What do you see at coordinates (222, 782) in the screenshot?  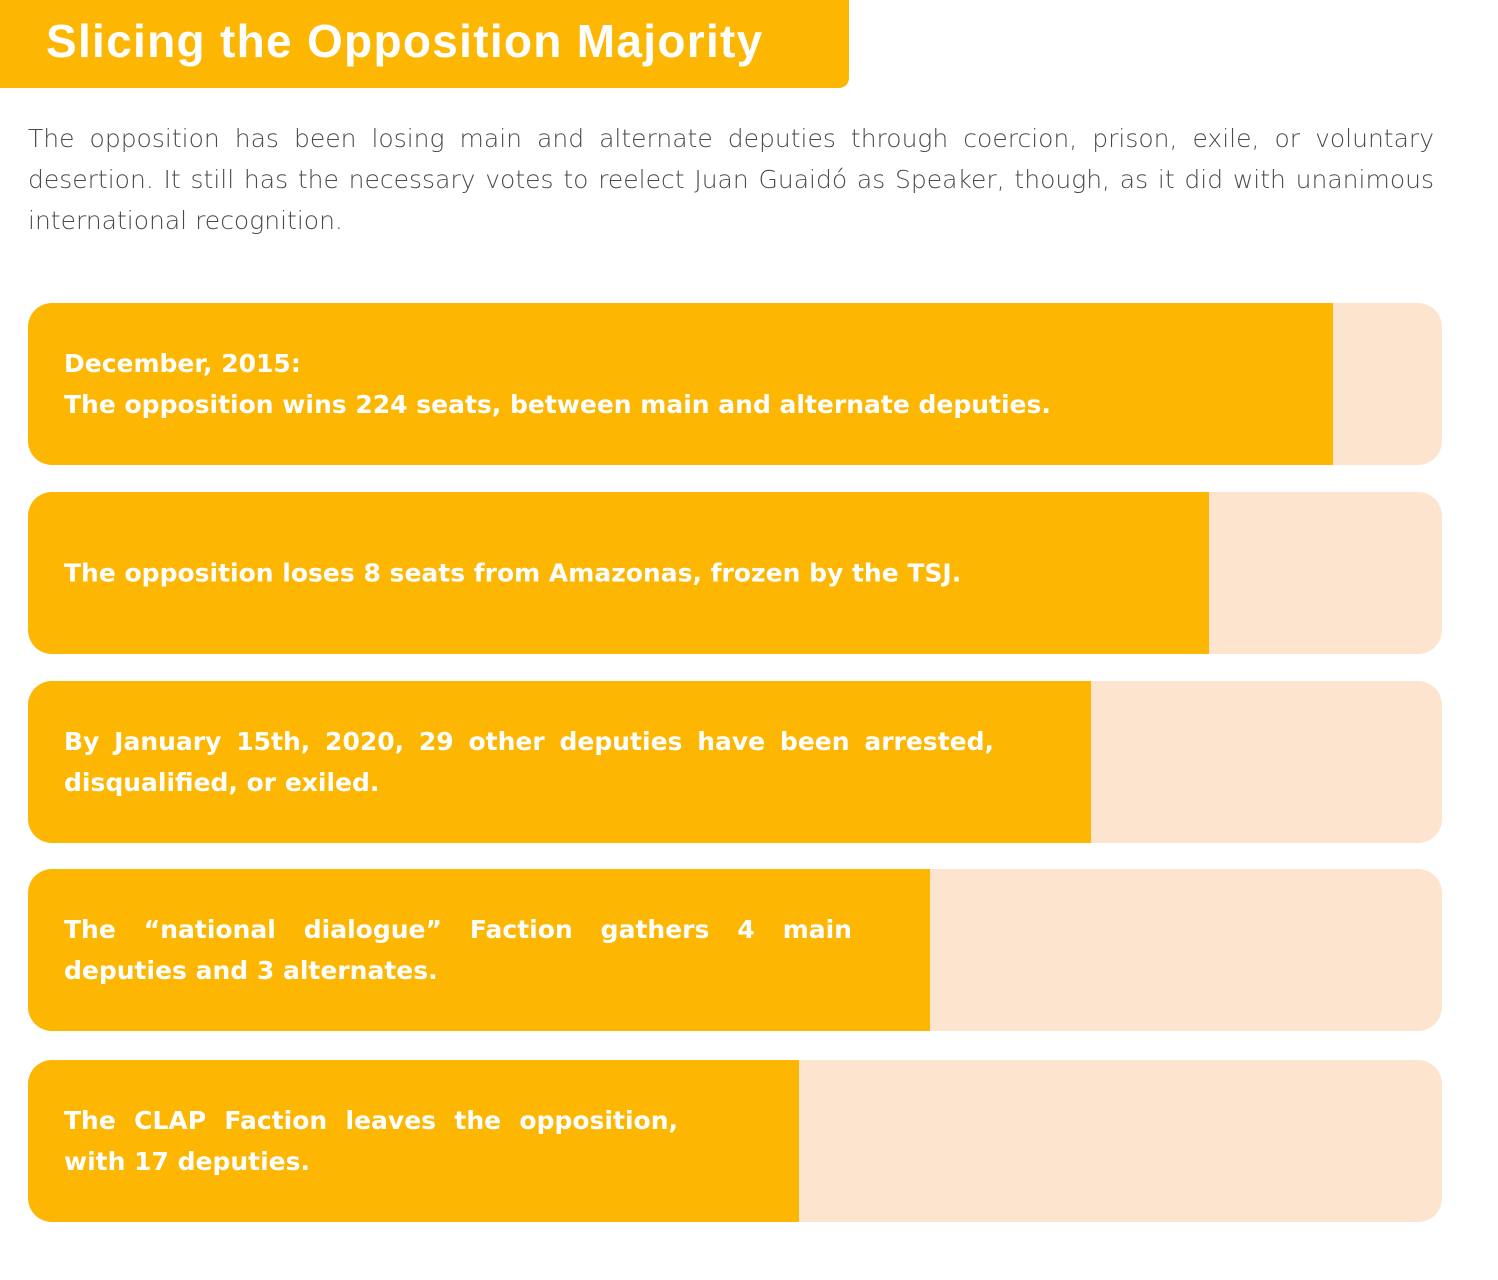 I see `bar-label-line: disqualified, or exiled.` at bounding box center [222, 782].